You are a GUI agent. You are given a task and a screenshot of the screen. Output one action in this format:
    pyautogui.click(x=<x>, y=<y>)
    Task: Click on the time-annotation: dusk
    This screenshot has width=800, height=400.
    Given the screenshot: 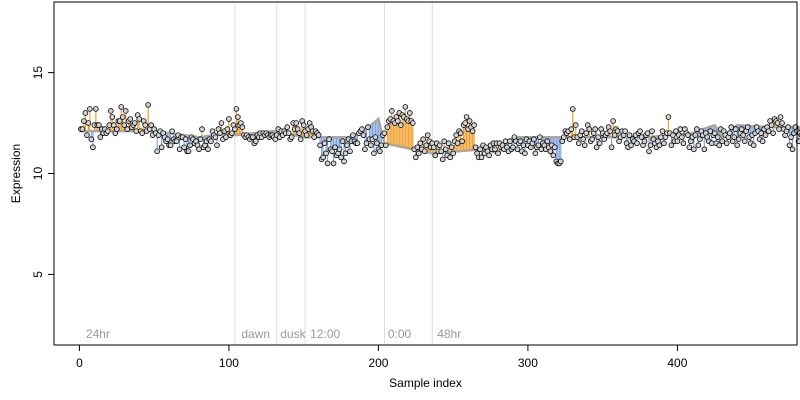 What is the action you would take?
    pyautogui.click(x=293, y=334)
    